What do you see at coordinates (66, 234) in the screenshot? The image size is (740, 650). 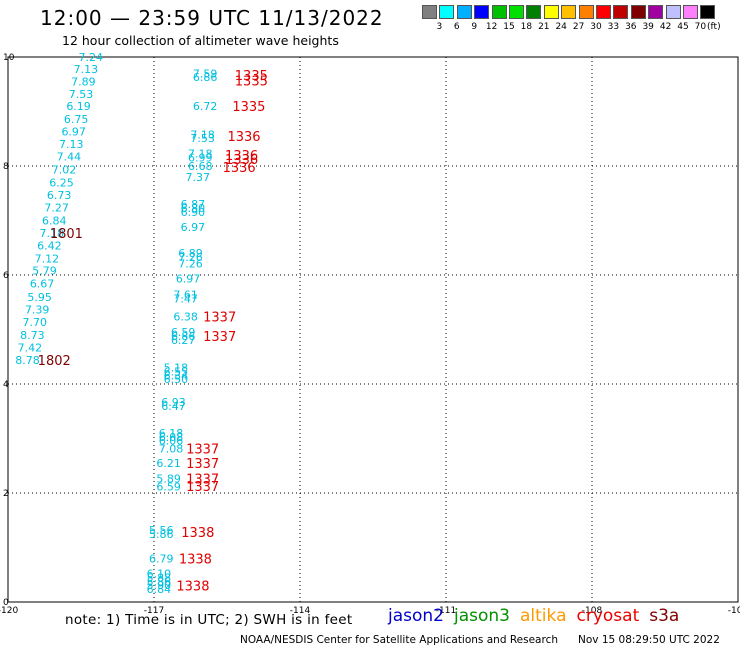 I see `pass-number-label: 1801` at bounding box center [66, 234].